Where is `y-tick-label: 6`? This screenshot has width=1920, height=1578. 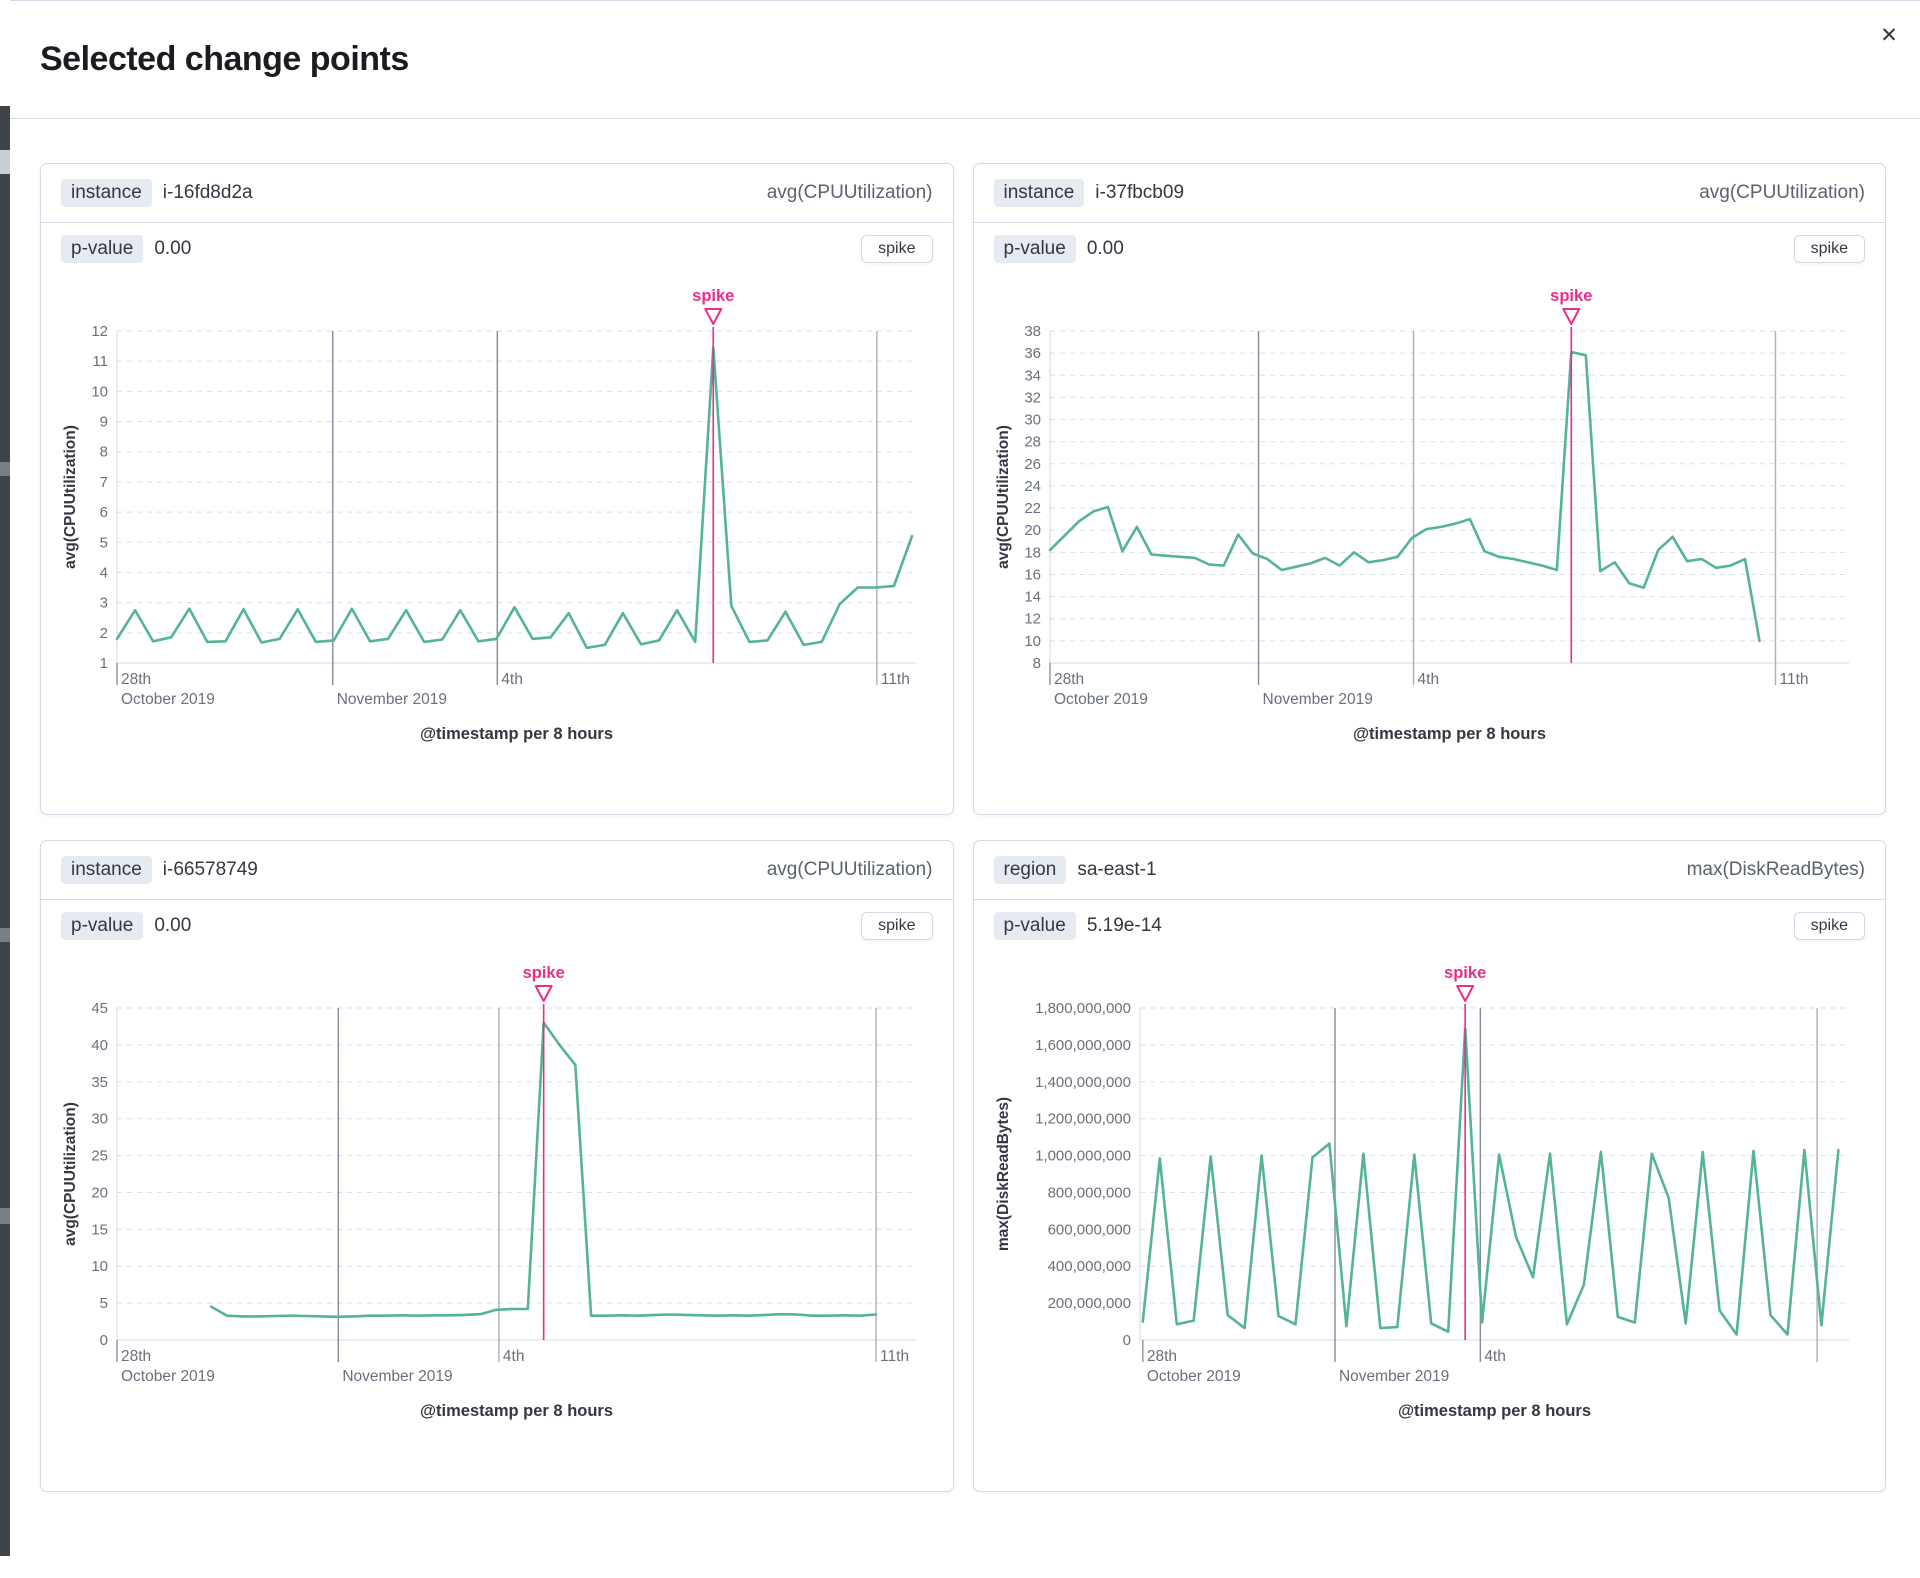
y-tick-label: 6 is located at coordinates (104, 512).